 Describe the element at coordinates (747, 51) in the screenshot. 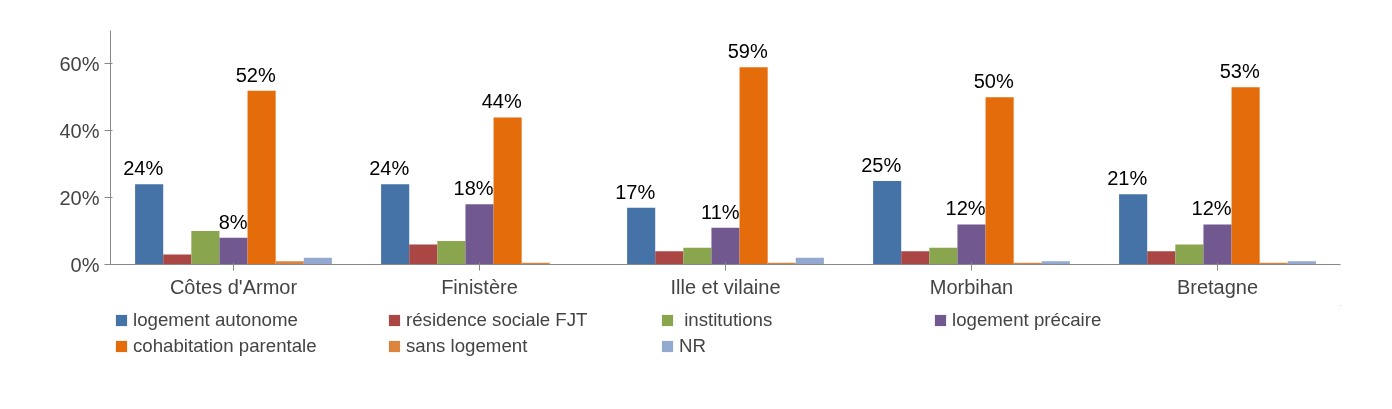

I see `data-label: 59%` at that location.